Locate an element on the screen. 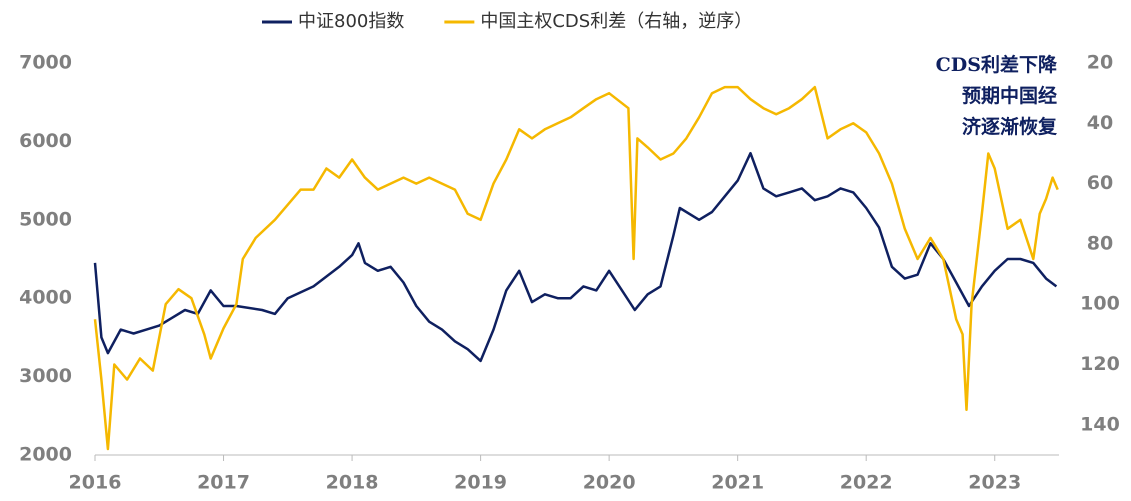  x-tick-label: 2018 is located at coordinates (352, 483).